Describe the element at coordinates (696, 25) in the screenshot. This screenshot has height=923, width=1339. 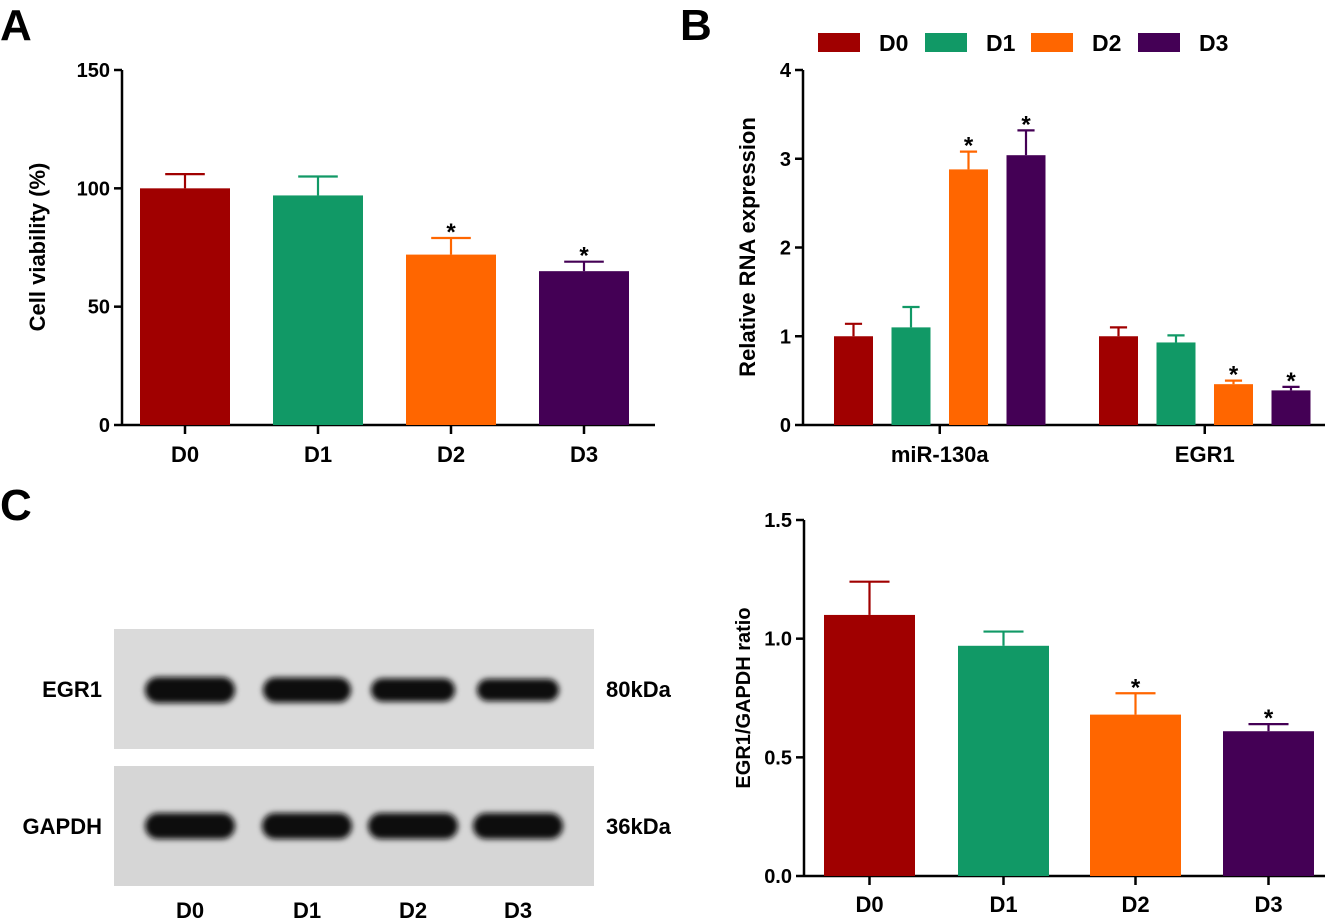
I see `panel-letter-b: B` at that location.